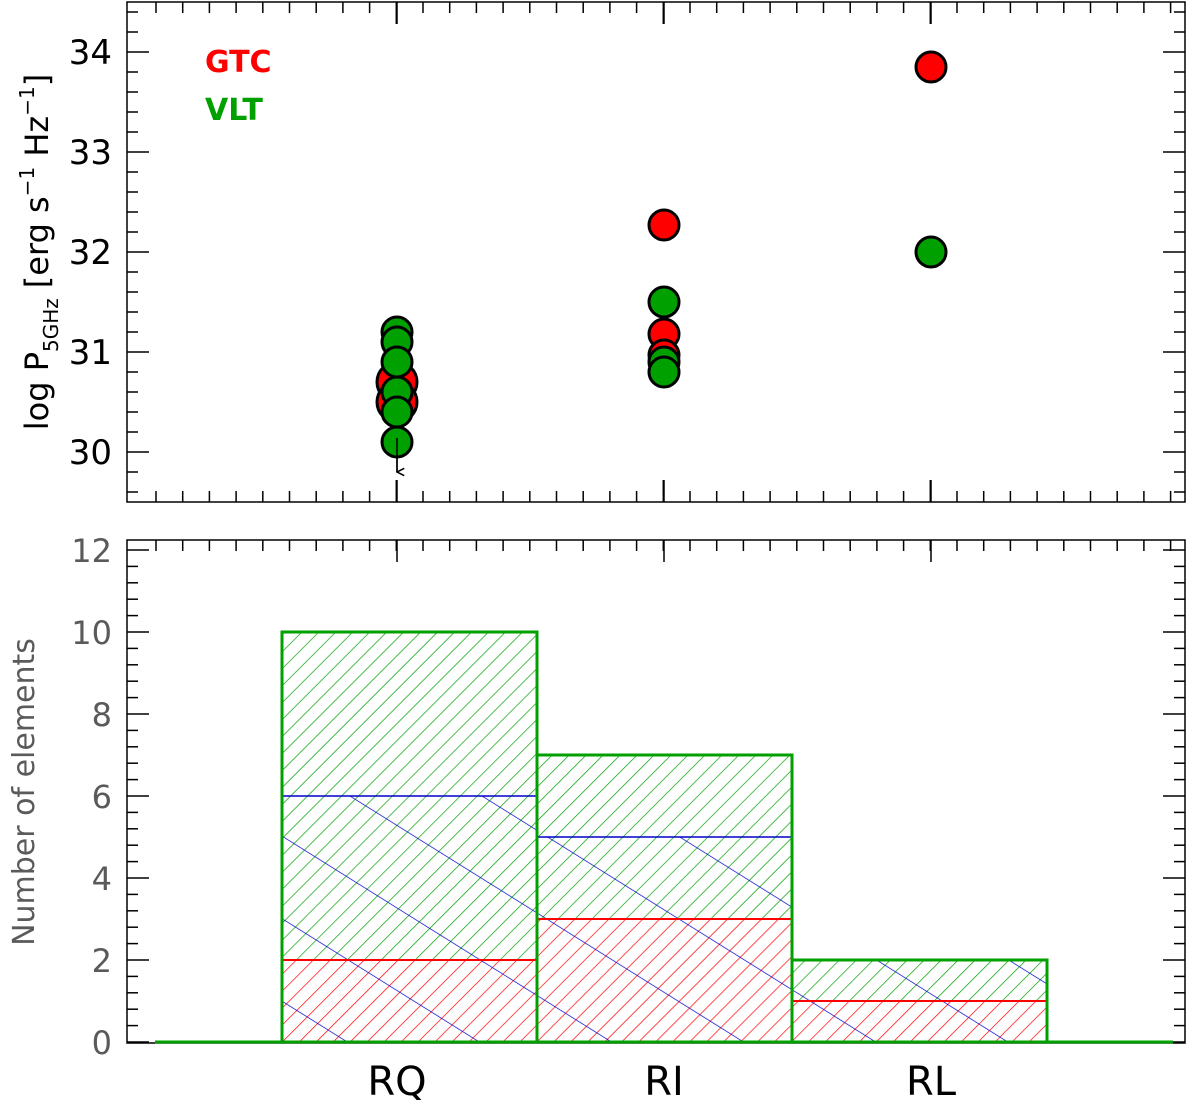 The height and width of the screenshot is (1100, 1200). I want to click on category-label-rq: RQ, so click(396, 1079).